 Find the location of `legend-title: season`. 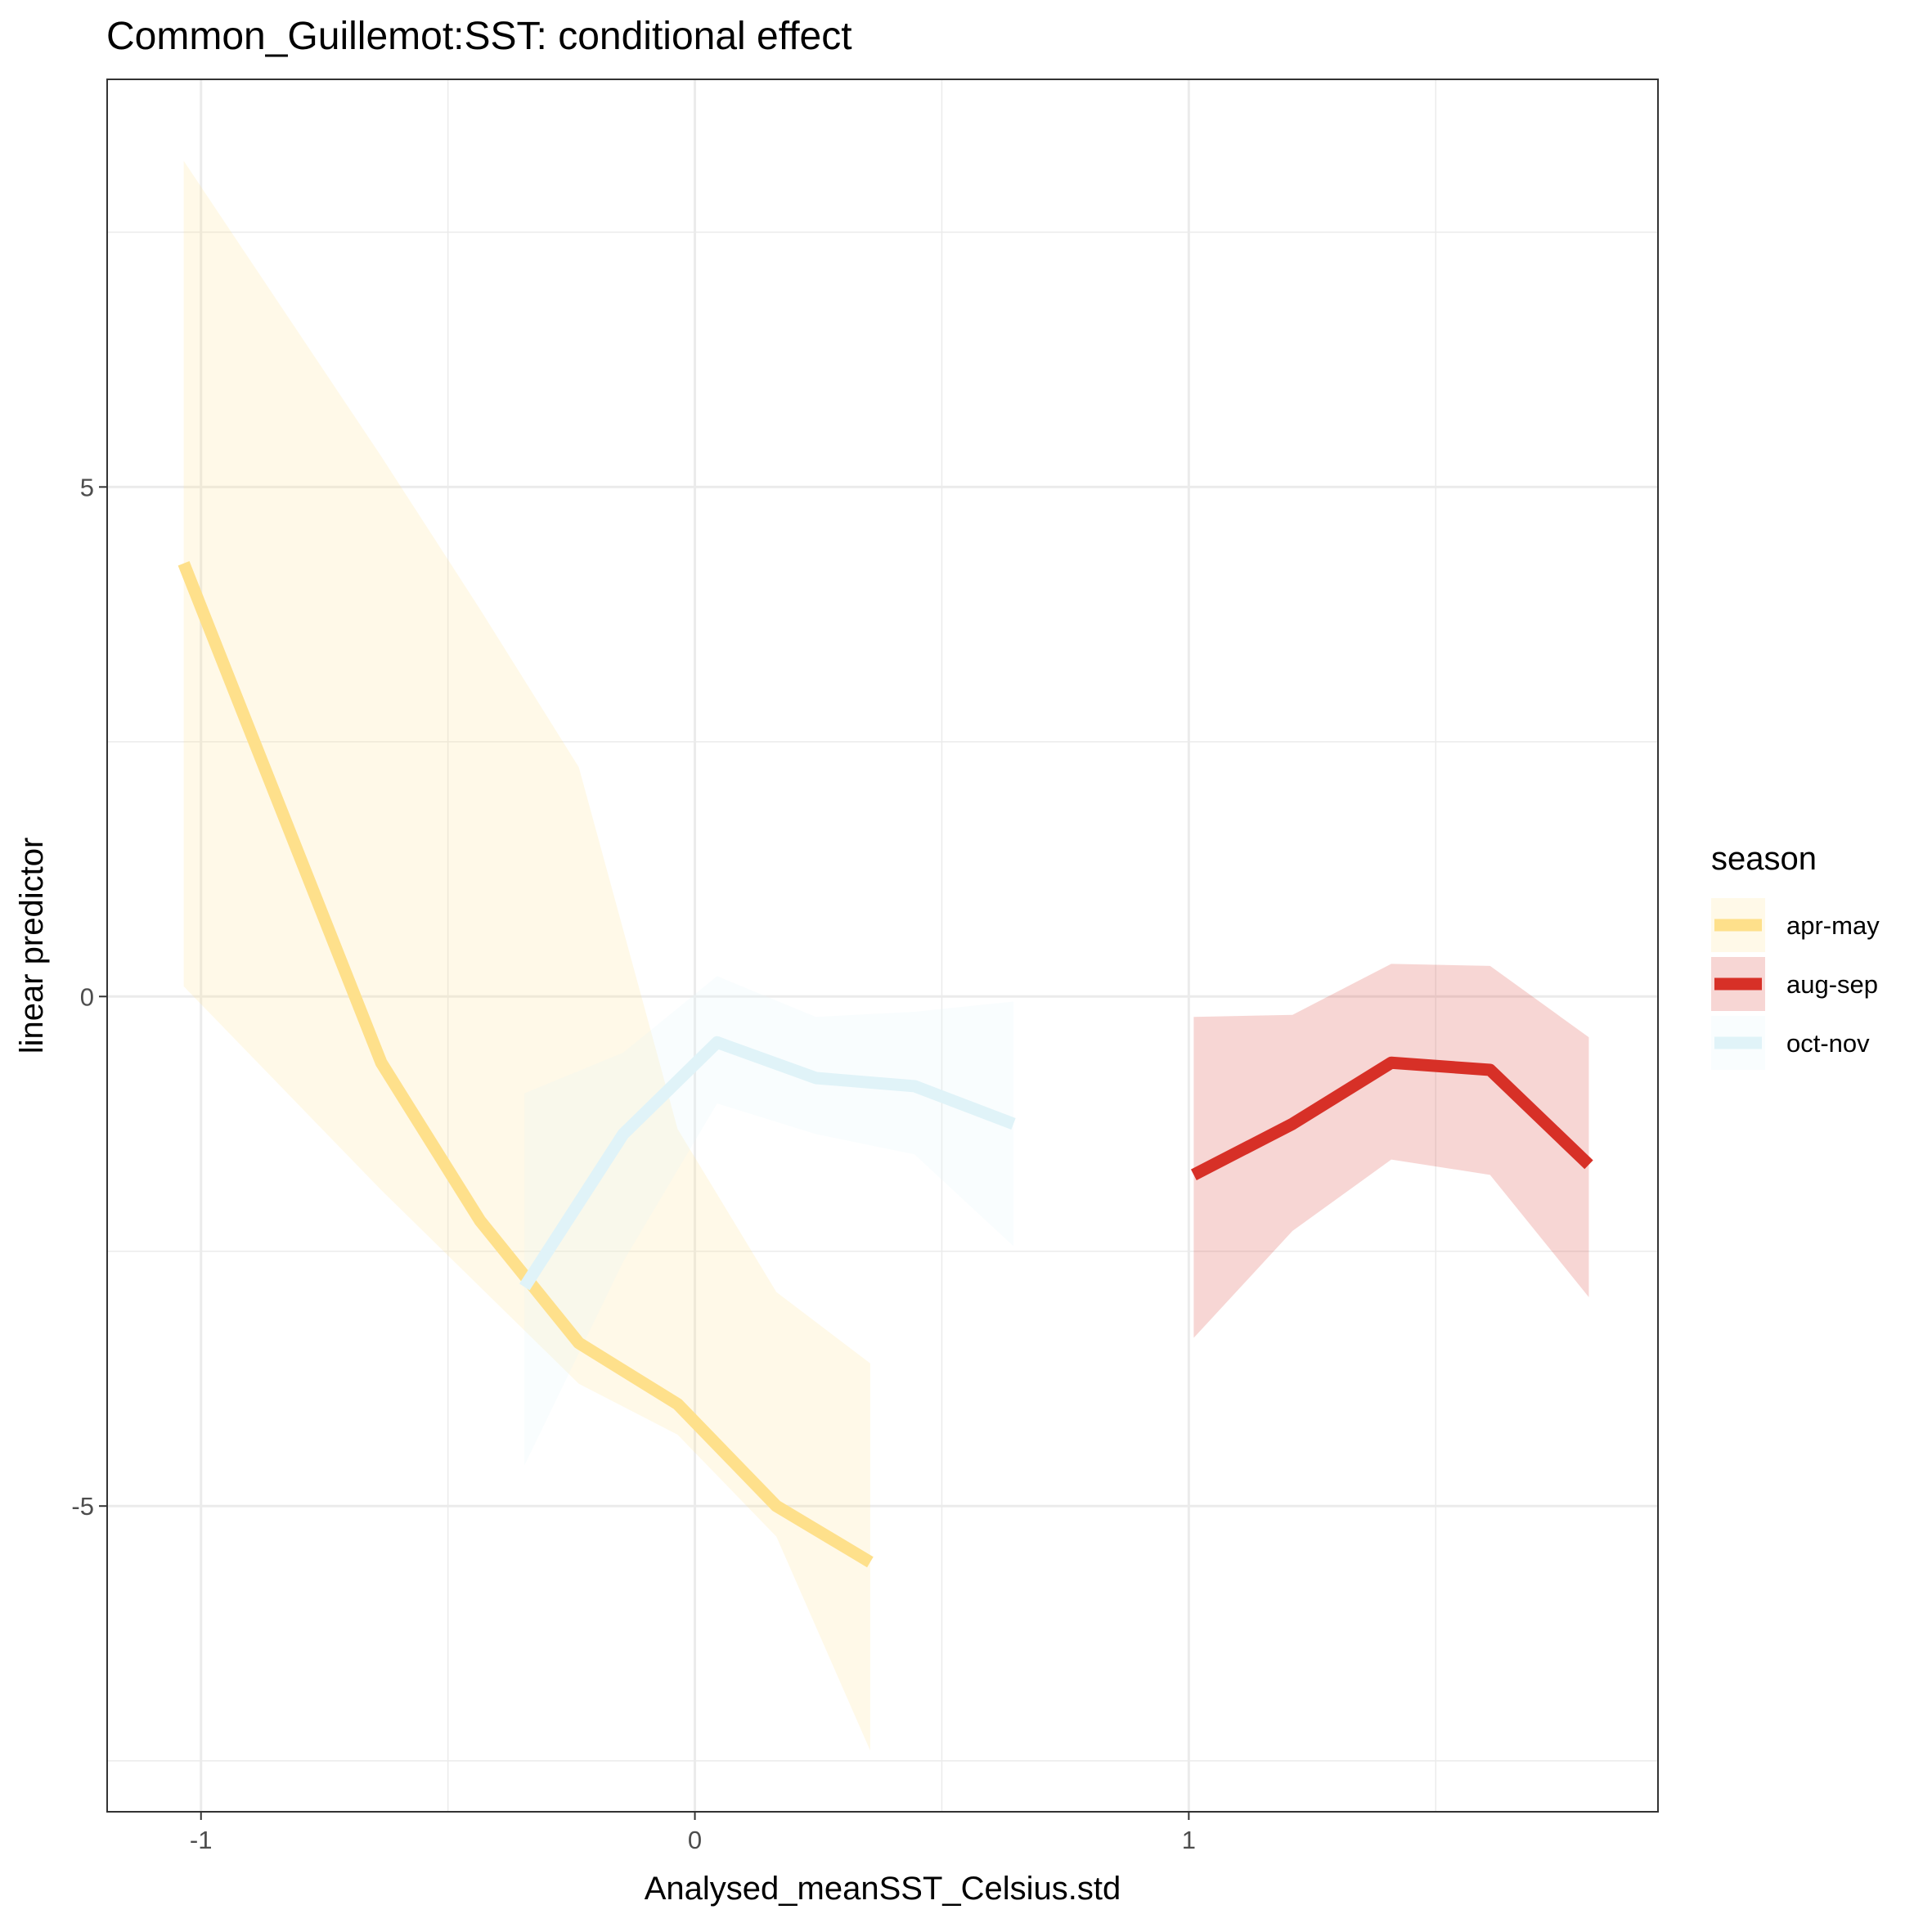

legend-title: season is located at coordinates (1764, 859).